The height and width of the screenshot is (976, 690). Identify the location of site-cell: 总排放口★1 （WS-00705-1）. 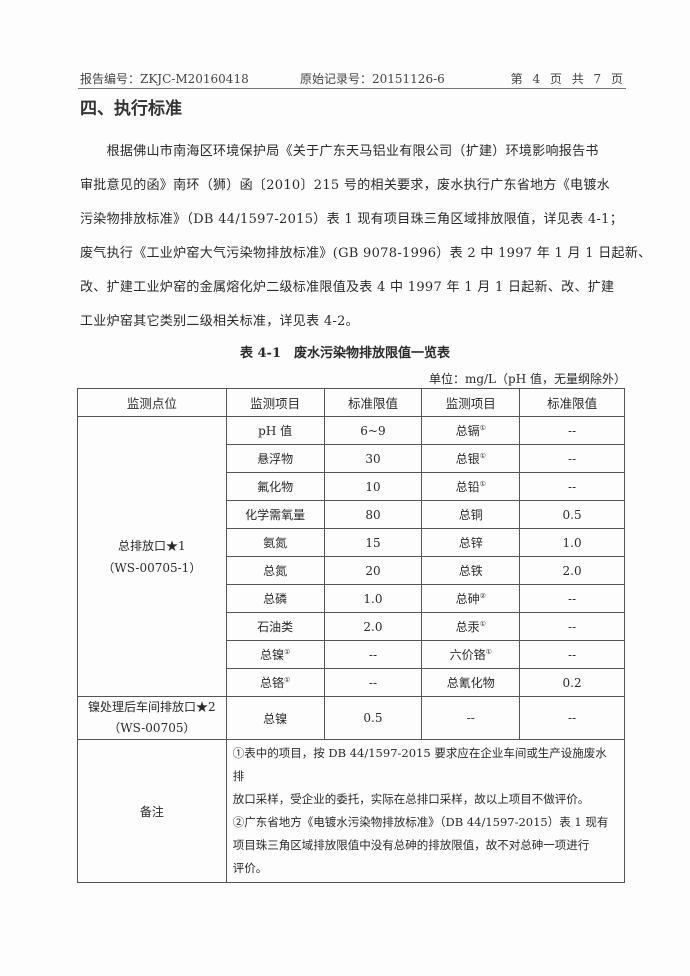
(152, 556).